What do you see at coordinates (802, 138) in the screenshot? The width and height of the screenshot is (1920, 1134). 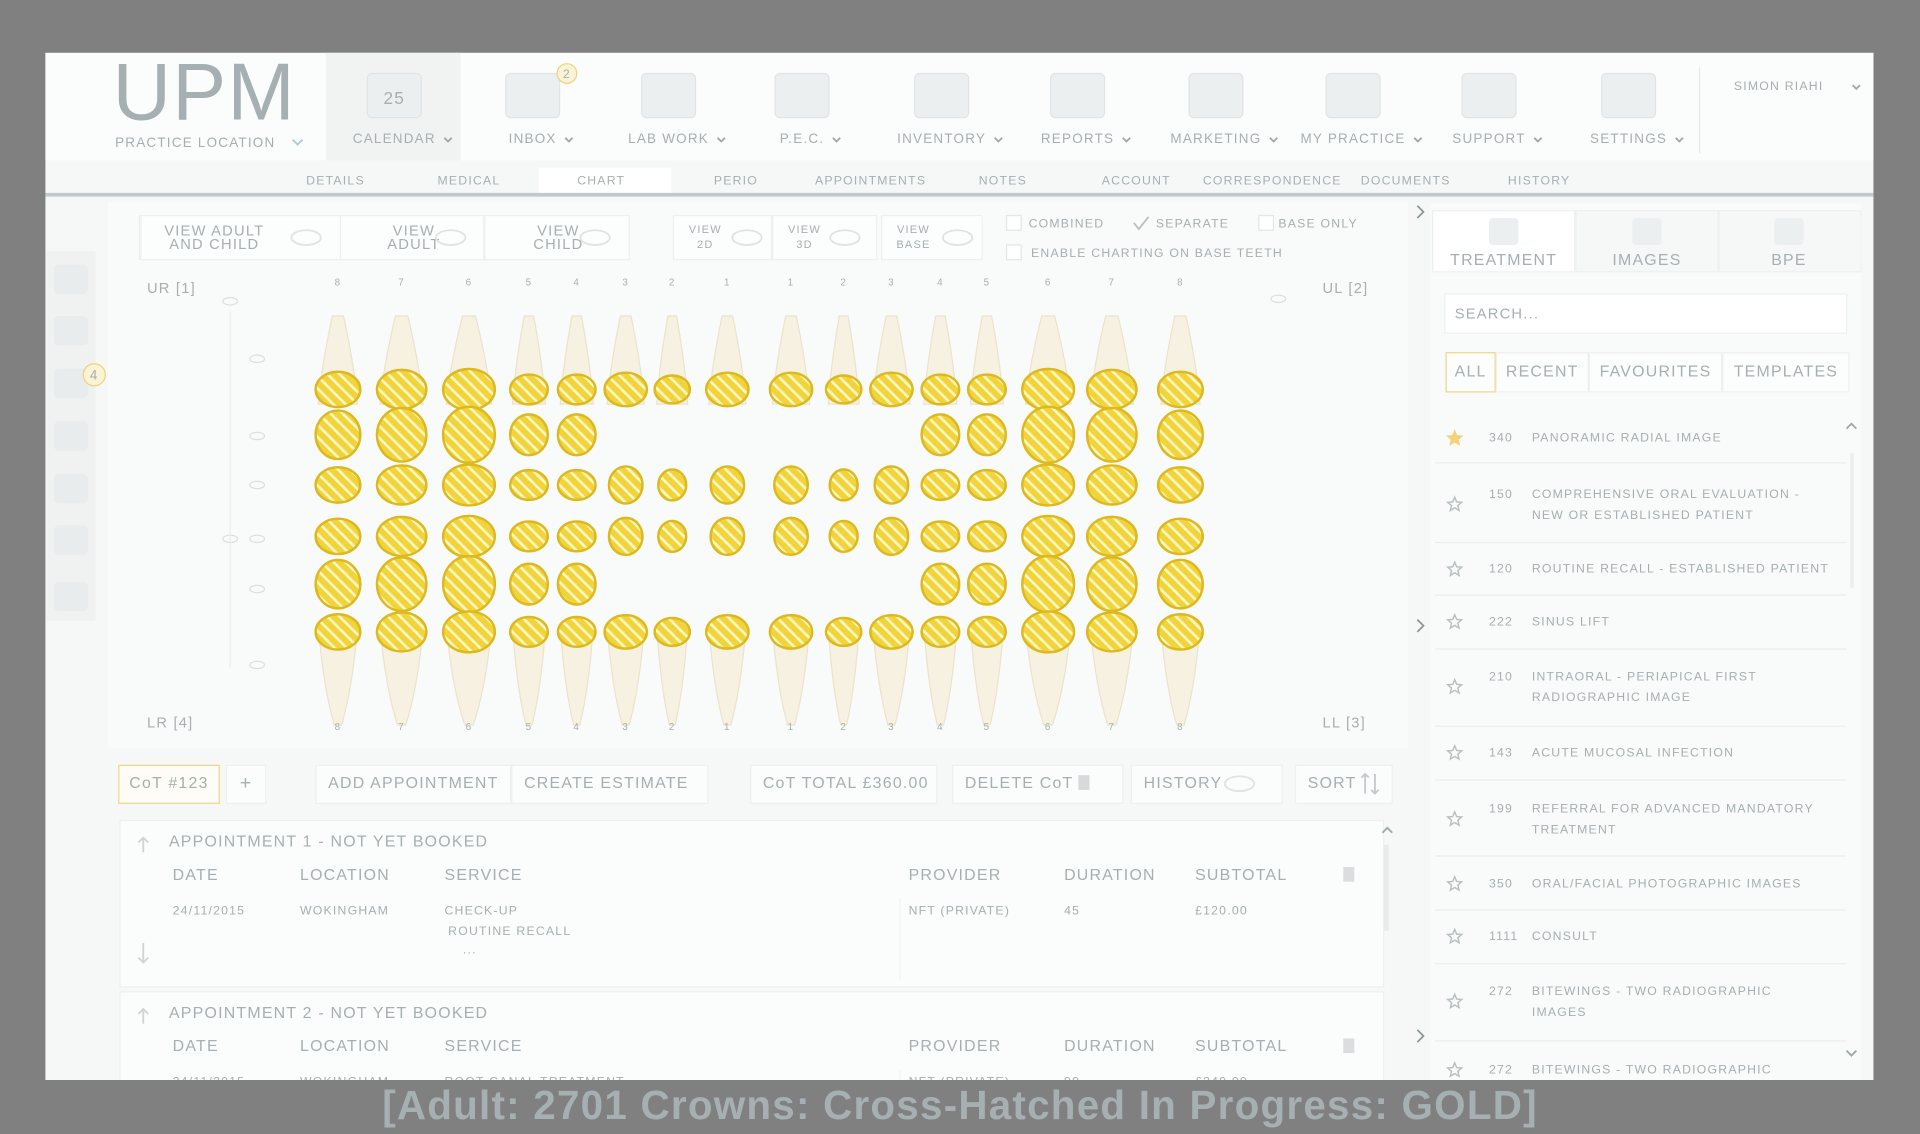 I see `nav-label: P.E.C.` at bounding box center [802, 138].